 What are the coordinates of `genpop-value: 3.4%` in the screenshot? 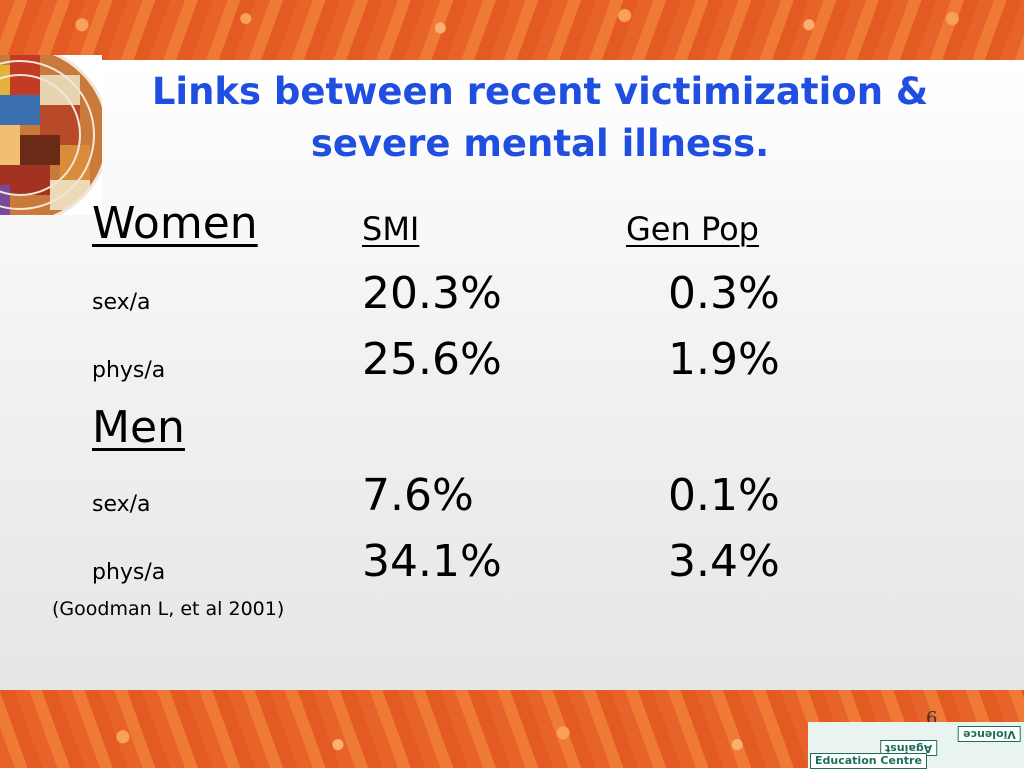 It's located at (724, 561).